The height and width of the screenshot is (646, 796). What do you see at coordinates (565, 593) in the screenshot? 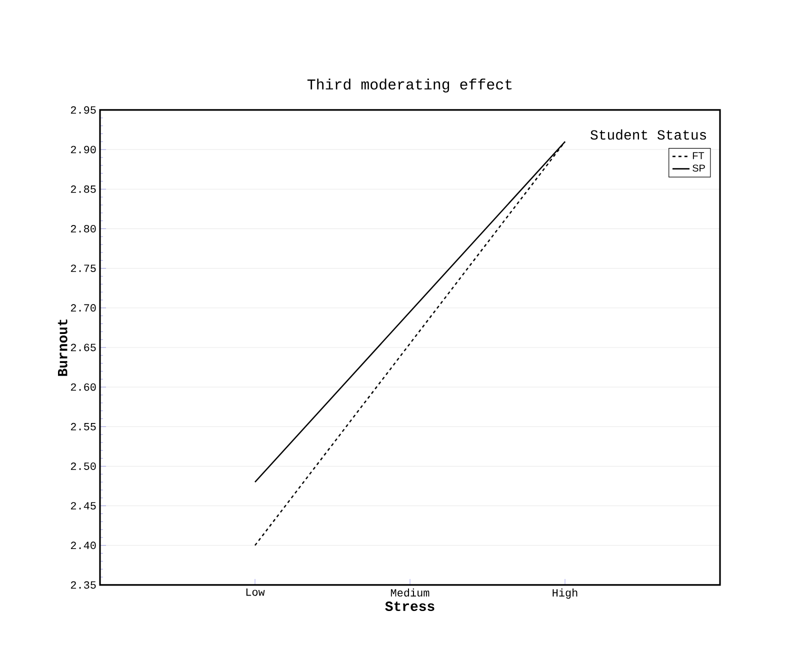
I see `x-tick-label: High` at bounding box center [565, 593].